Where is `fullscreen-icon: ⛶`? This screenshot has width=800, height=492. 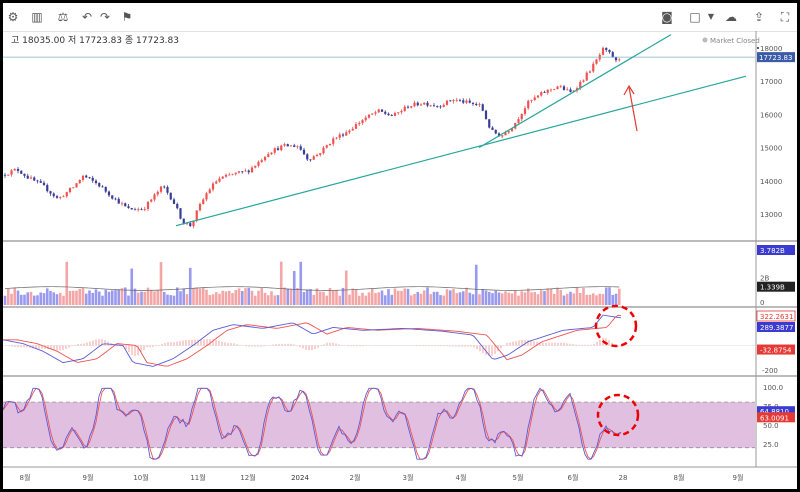 fullscreen-icon: ⛶ is located at coordinates (785, 17).